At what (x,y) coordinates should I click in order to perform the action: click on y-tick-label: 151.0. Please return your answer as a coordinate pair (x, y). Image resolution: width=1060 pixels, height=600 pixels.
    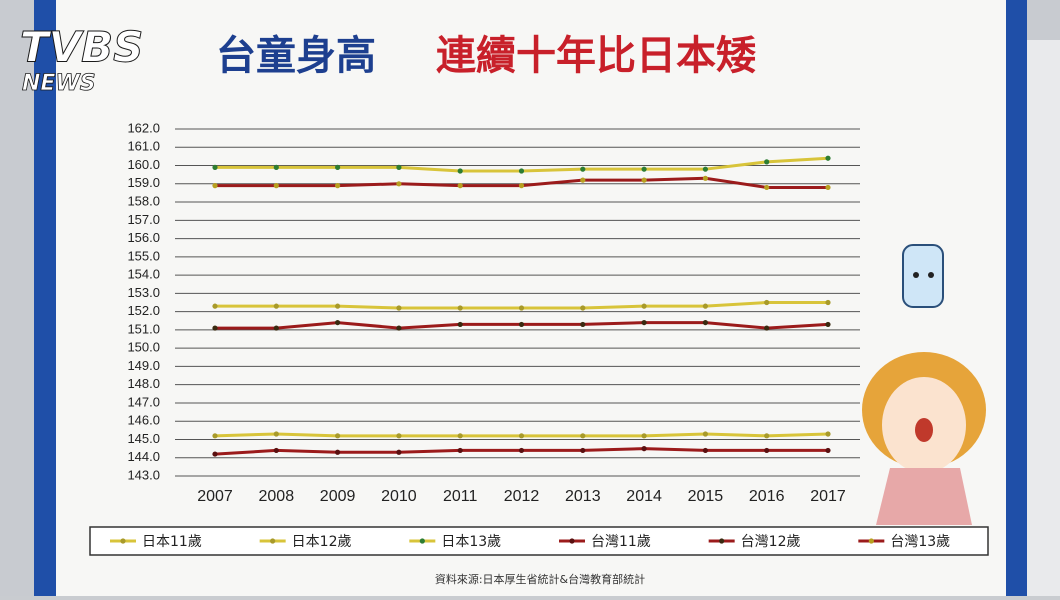
    Looking at the image, I should click on (143, 328).